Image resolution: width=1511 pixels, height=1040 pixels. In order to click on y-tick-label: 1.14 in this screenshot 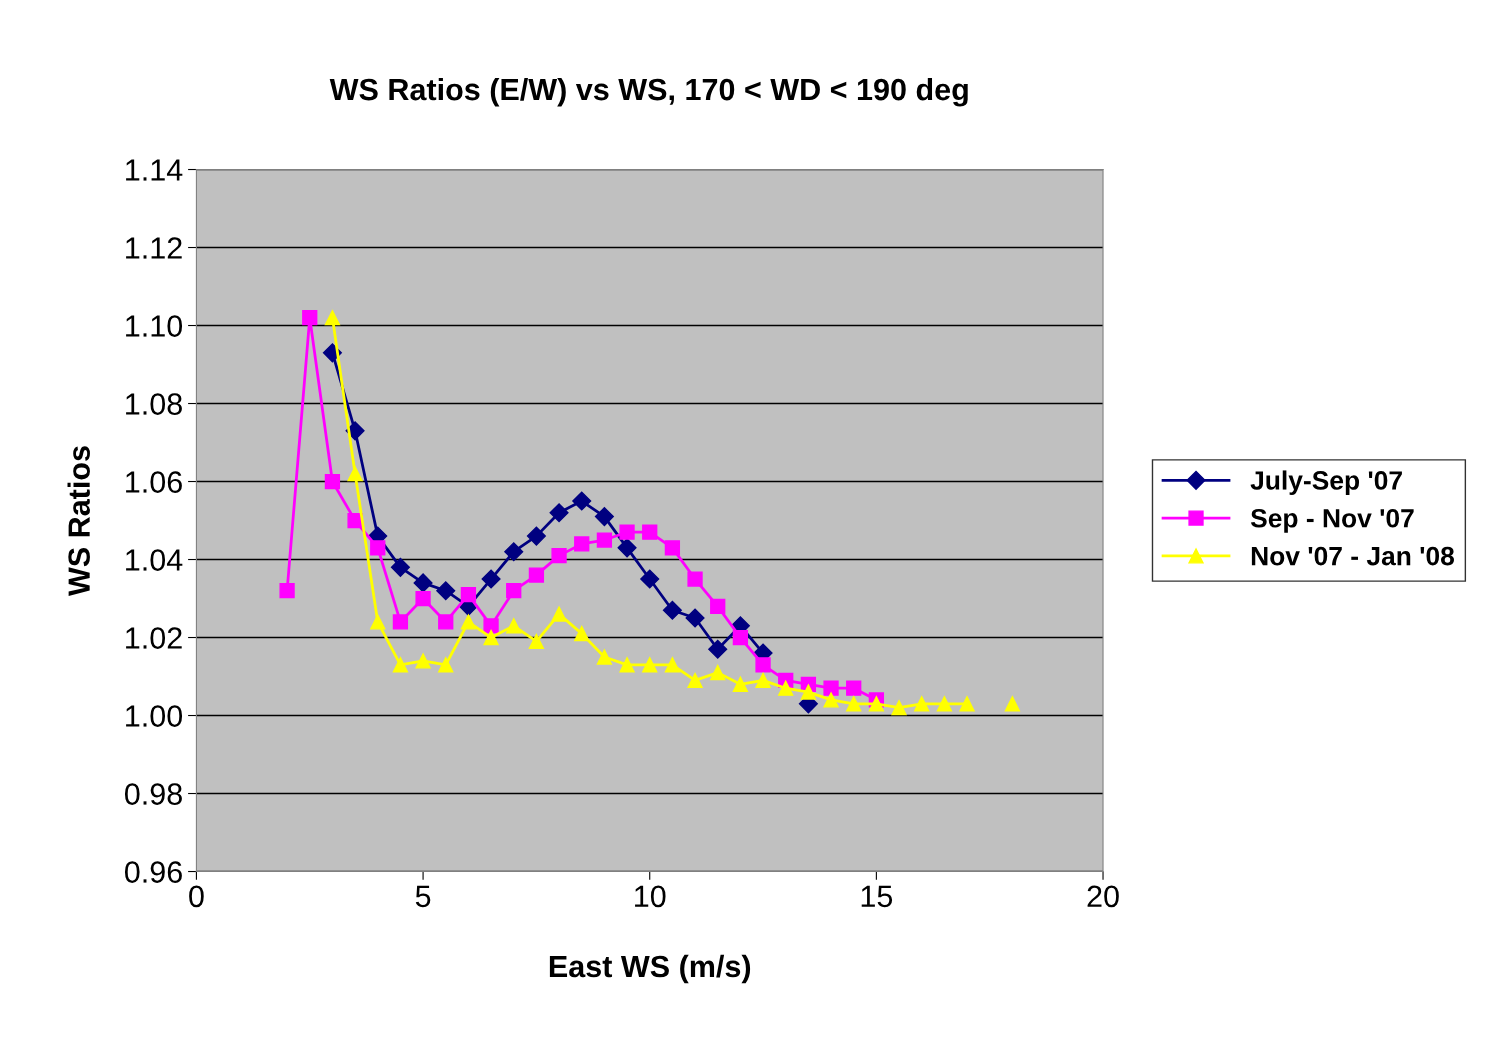, I will do `click(154, 170)`.